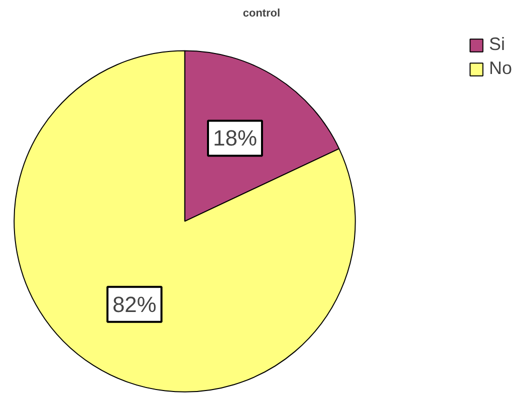 The image size is (522, 414). What do you see at coordinates (235, 138) in the screenshot?
I see `data-label: 18%` at bounding box center [235, 138].